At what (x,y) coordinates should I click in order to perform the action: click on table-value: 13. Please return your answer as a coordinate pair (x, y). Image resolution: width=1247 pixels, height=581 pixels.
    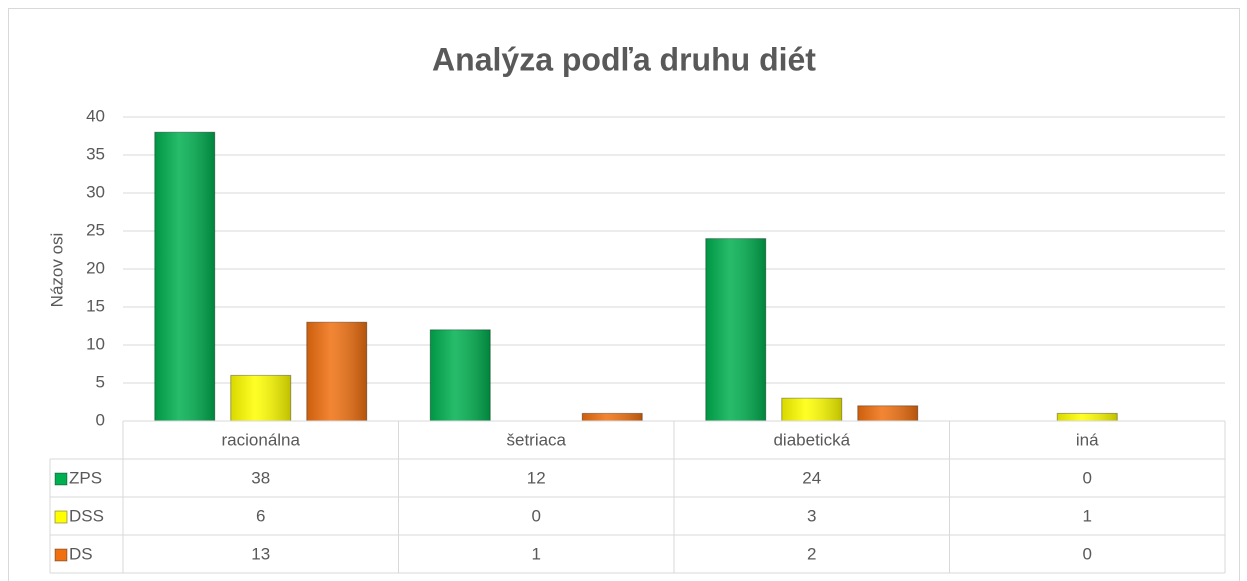
    Looking at the image, I should click on (260, 553).